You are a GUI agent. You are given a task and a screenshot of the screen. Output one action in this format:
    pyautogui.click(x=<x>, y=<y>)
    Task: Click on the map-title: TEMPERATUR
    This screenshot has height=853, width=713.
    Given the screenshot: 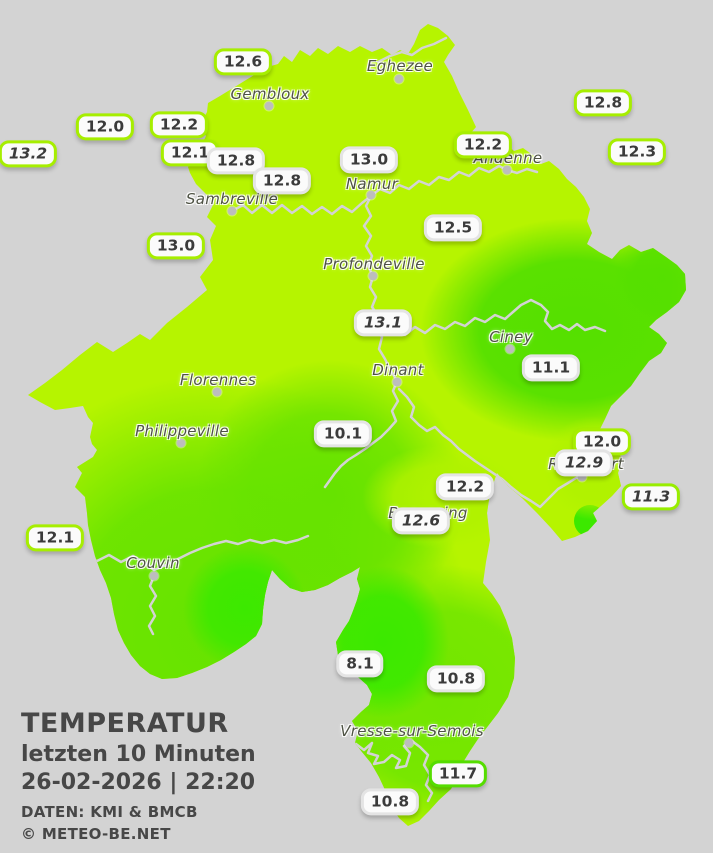 What is the action you would take?
    pyautogui.click(x=125, y=723)
    